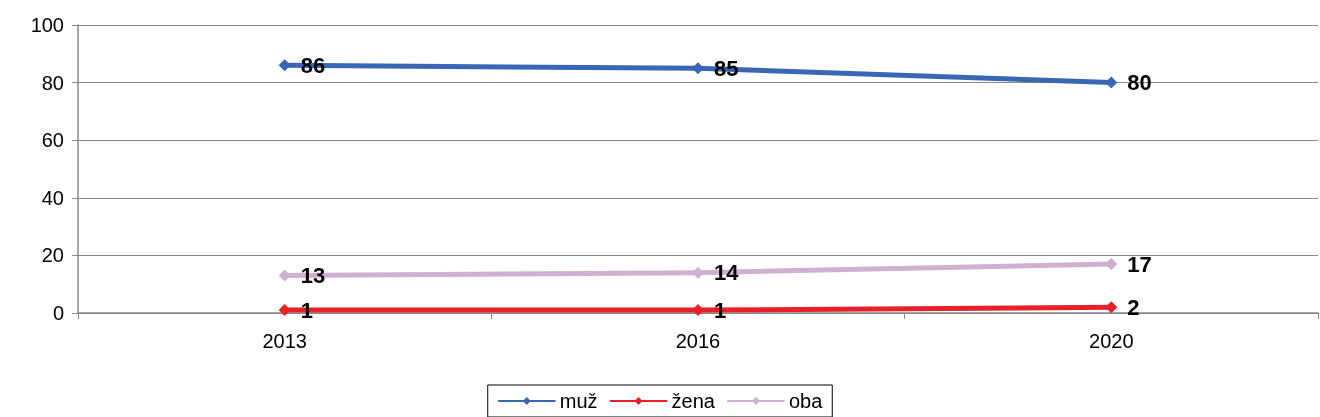  Describe the element at coordinates (727, 273) in the screenshot. I see `data-label: 14` at that location.